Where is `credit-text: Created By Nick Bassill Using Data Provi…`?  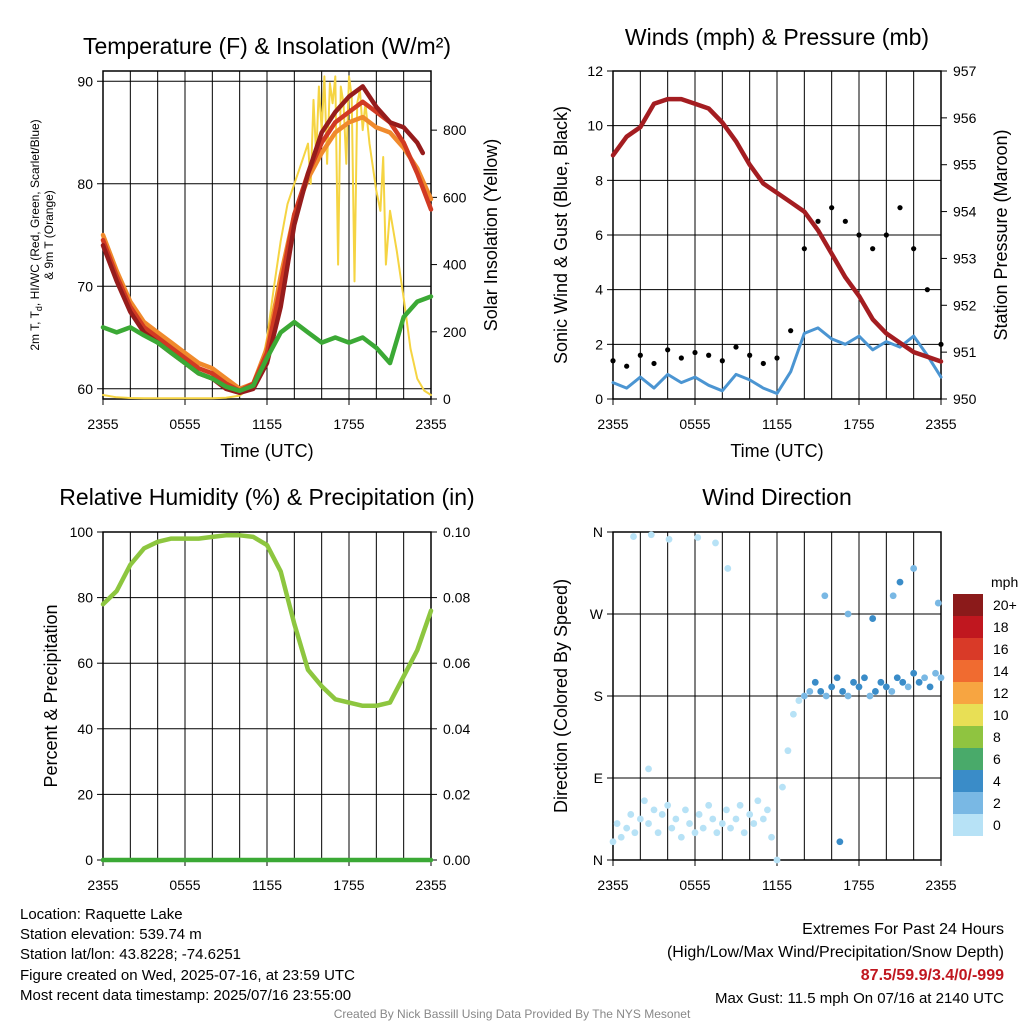 credit-text: Created By Nick Bassill Using Data Provi… is located at coordinates (512, 1014).